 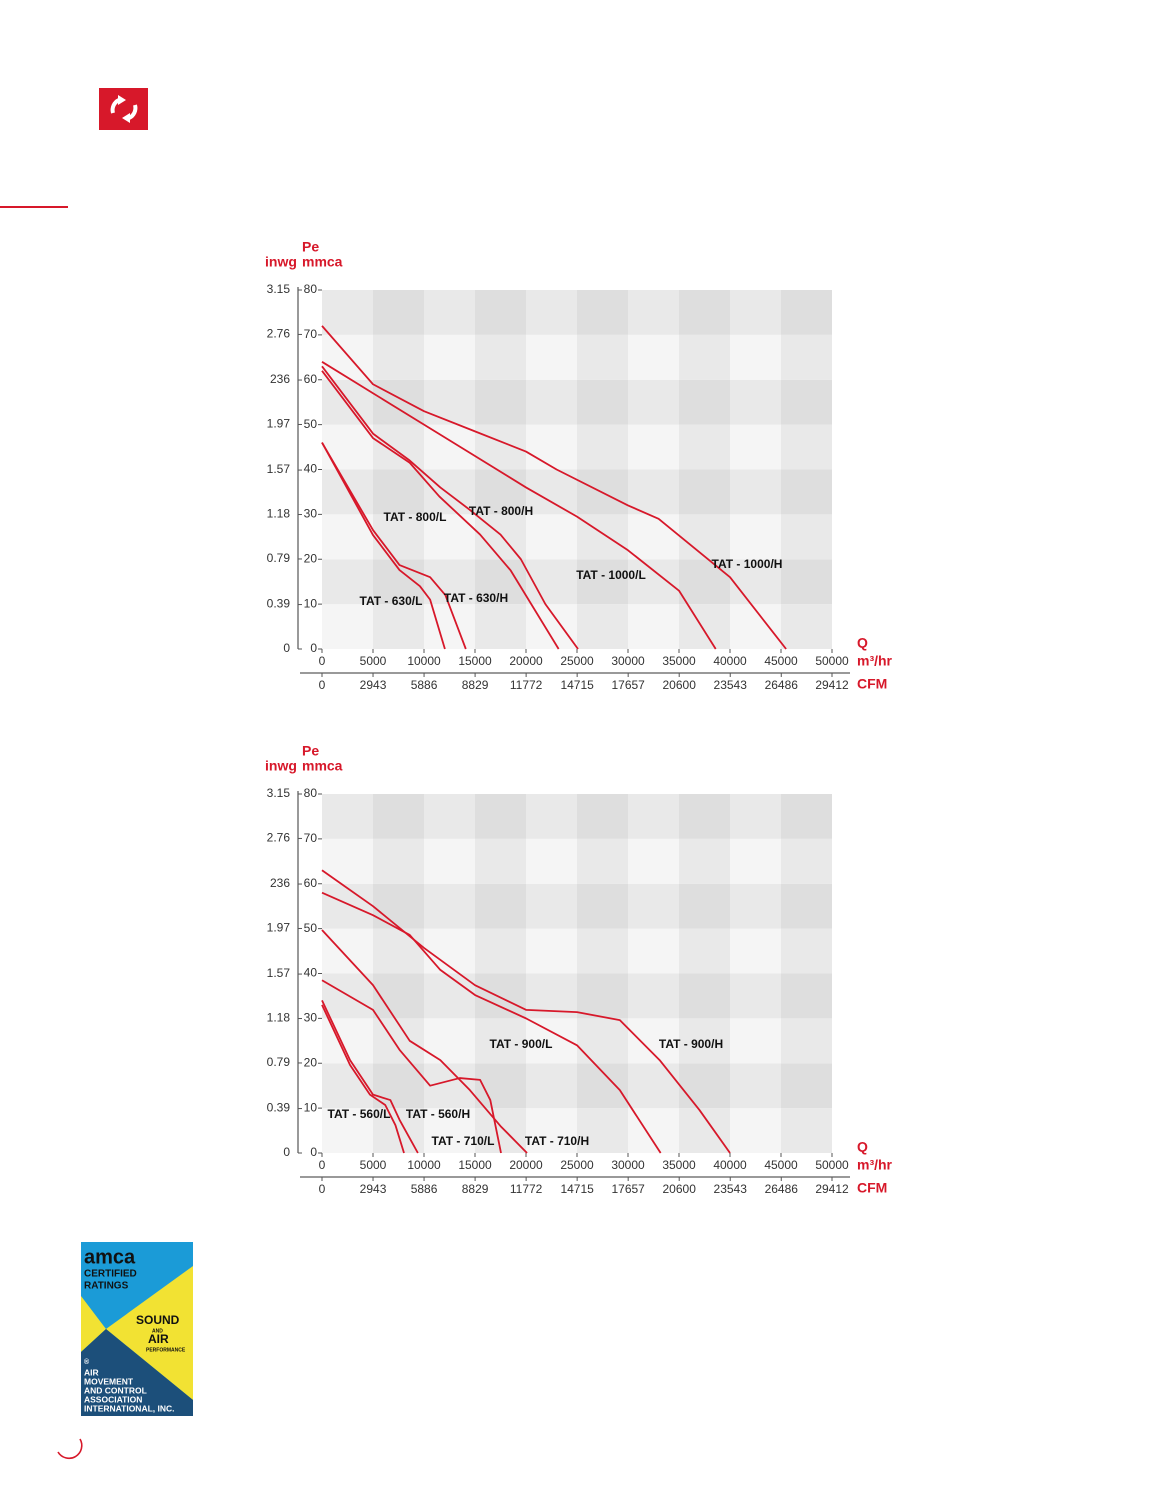 I want to click on x-tick-label: 20000, so click(x=526, y=661).